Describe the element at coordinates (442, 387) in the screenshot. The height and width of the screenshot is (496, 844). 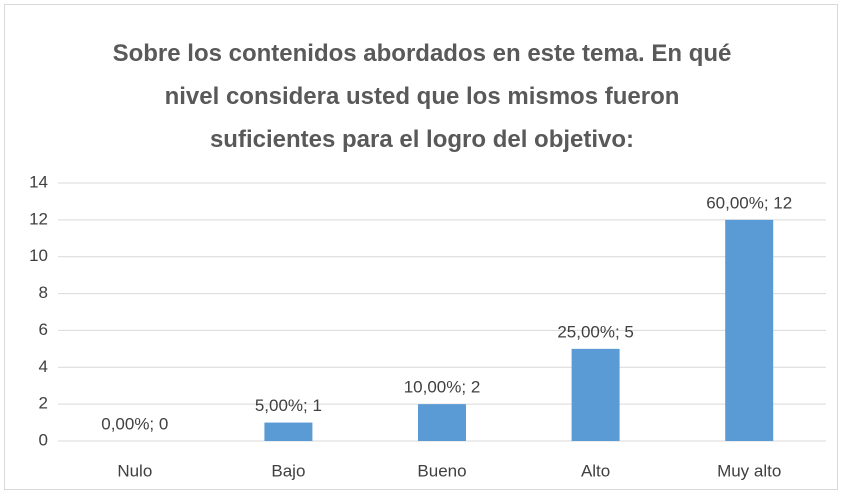
I see `data-label: 10,00%; 2` at that location.